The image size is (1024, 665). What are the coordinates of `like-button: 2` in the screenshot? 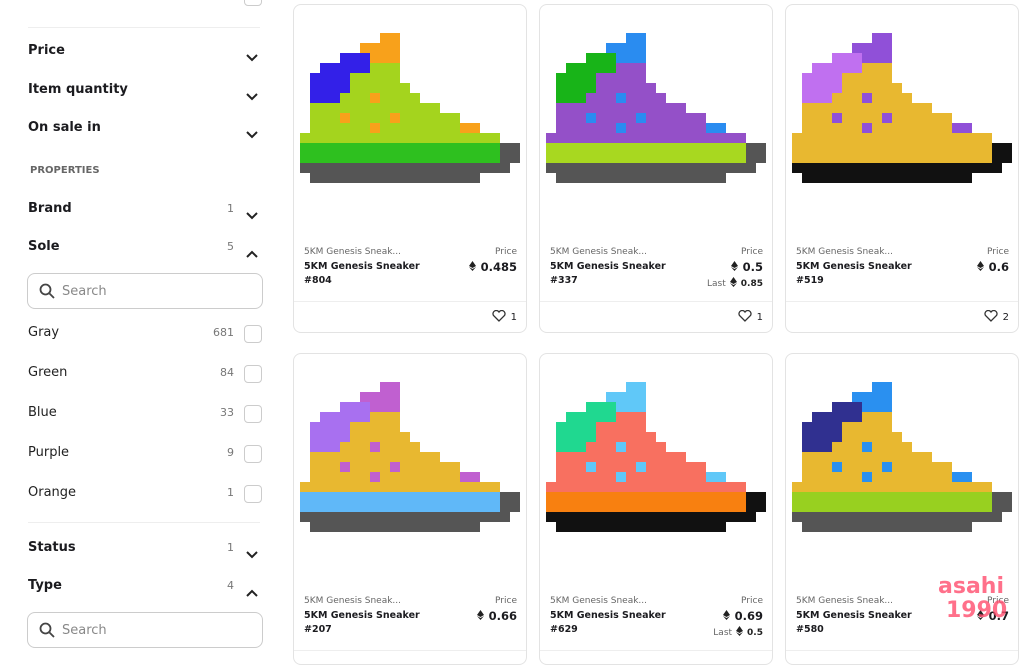 It's located at (996, 317).